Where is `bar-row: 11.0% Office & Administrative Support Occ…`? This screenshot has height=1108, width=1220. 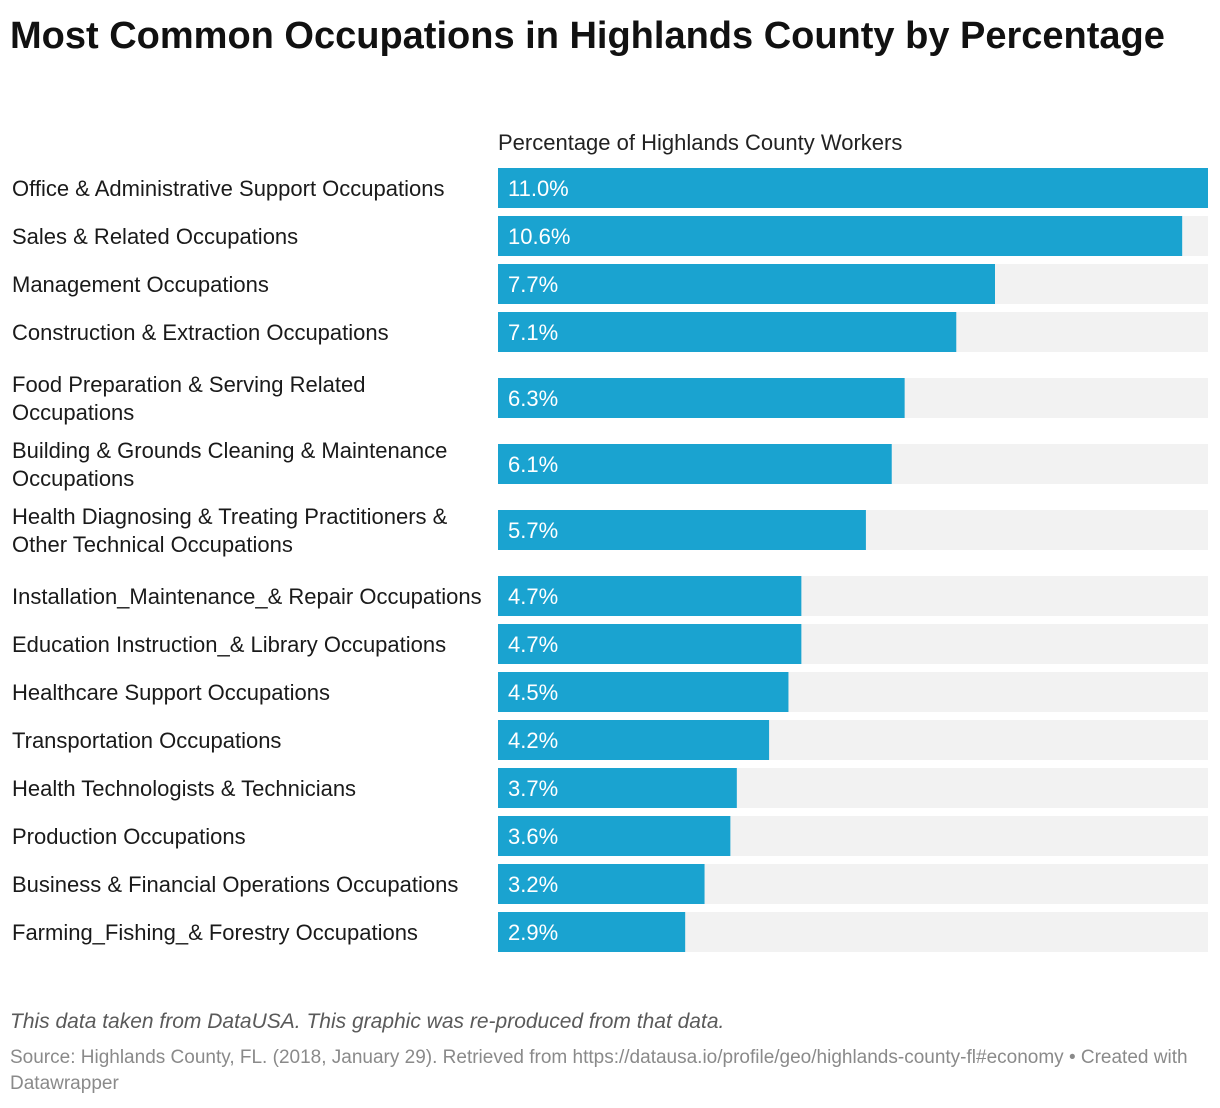
bar-row: 11.0% Office & Administrative Support Occ… is located at coordinates (610, 188).